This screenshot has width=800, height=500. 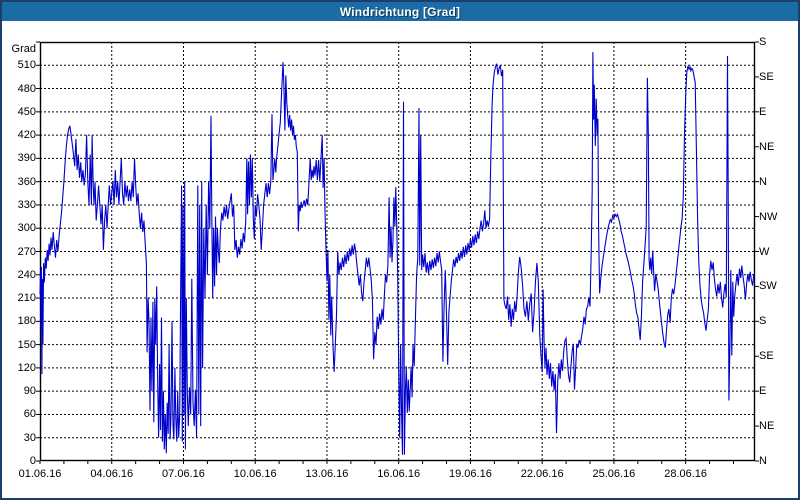 What do you see at coordinates (542, 474) in the screenshot?
I see `x-date-label: 22.06.16` at bounding box center [542, 474].